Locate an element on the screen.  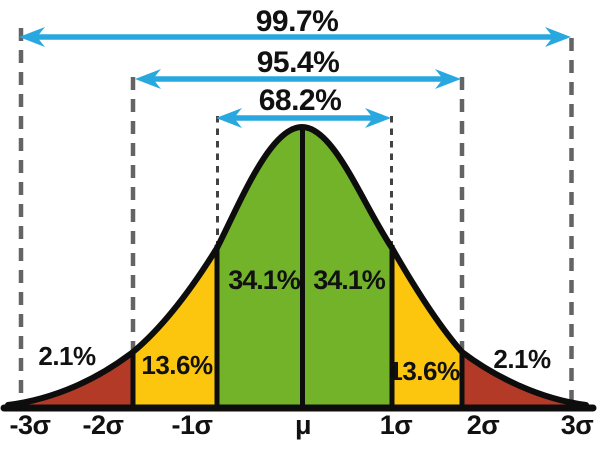
region-label-left-tail: 2.1% is located at coordinates (67, 356).